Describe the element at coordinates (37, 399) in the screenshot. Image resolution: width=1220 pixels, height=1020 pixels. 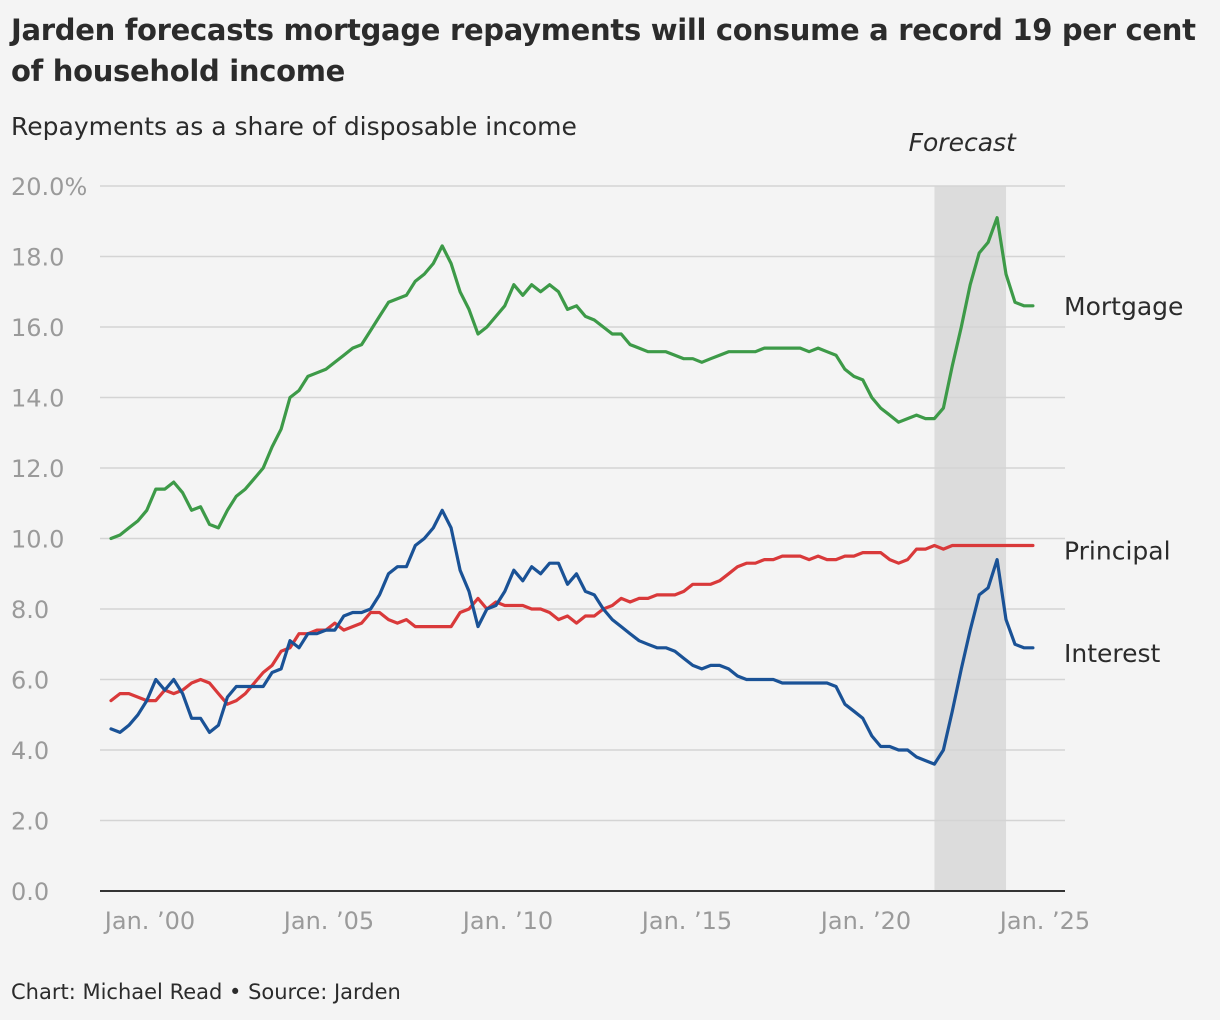
I see `y-tick-label: 14.0` at that location.